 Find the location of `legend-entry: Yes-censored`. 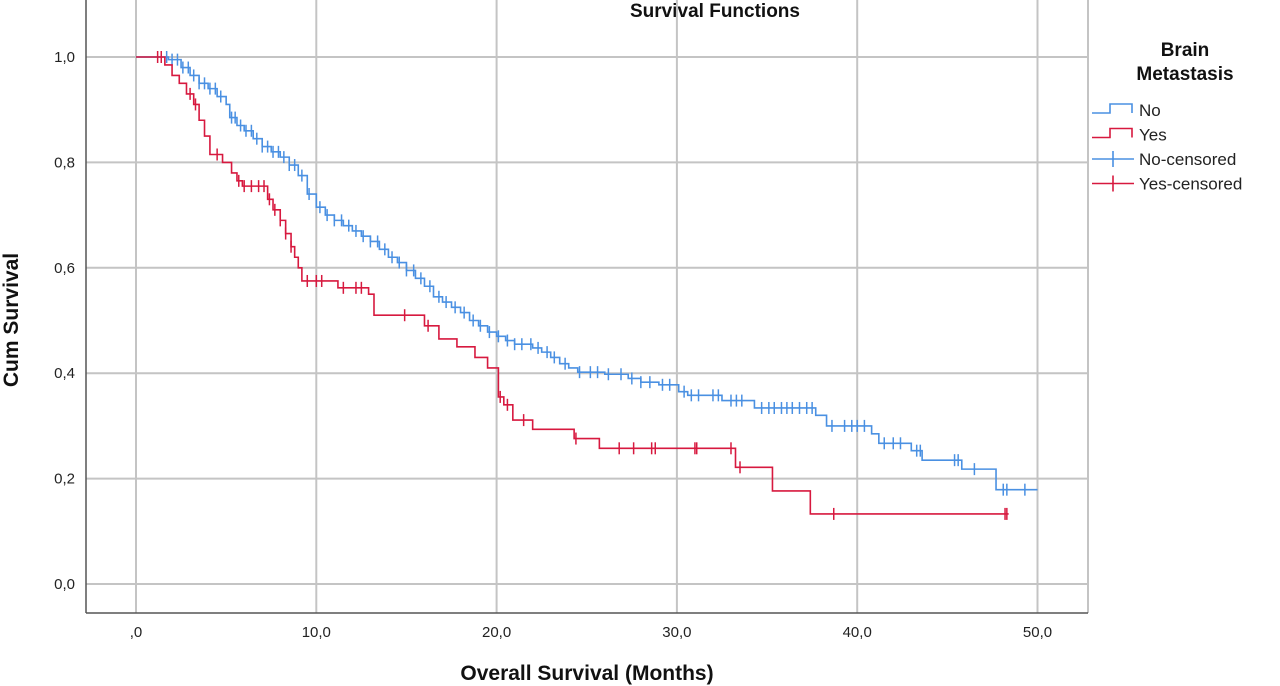

legend-entry: Yes-censored is located at coordinates (1190, 184).